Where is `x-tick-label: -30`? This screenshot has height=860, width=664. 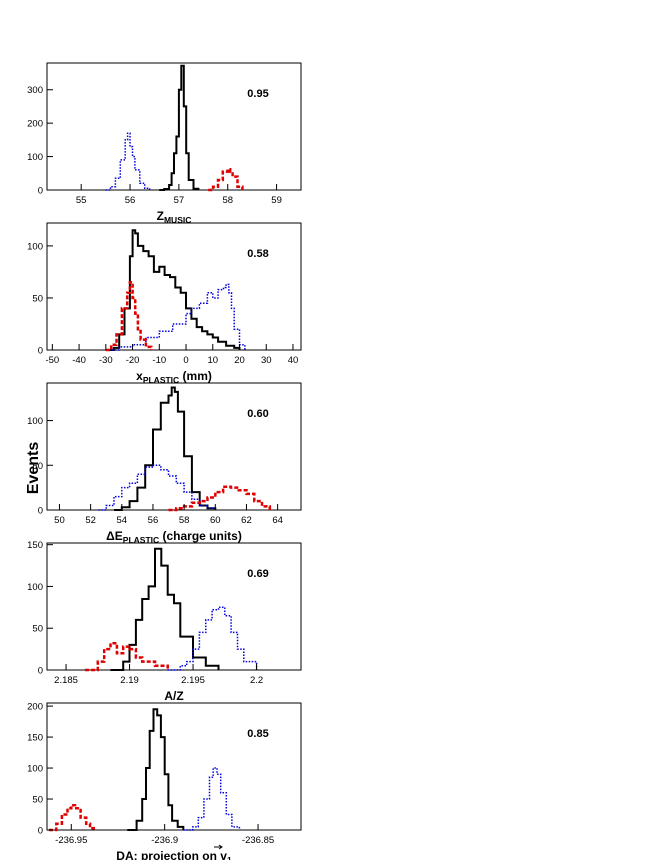 x-tick-label: -30 is located at coordinates (106, 360).